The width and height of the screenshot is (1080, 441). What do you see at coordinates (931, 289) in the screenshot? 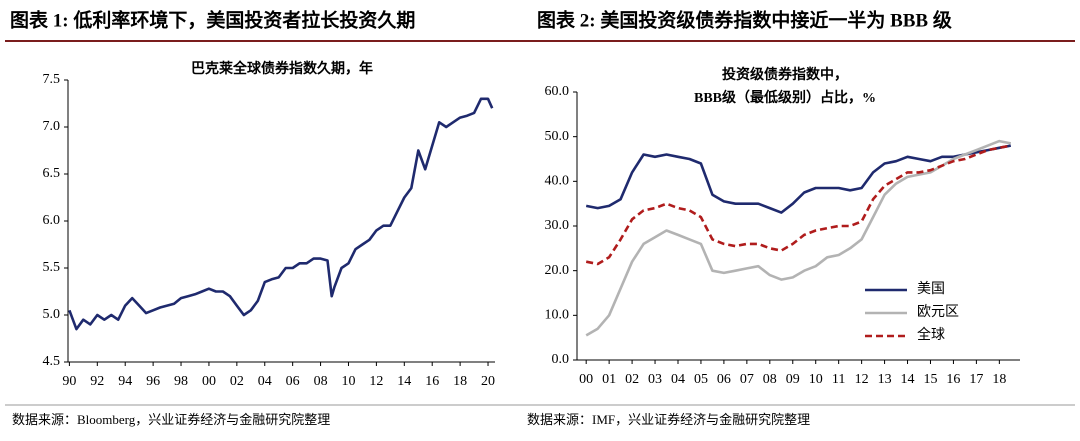
I see `legend-label: 美国` at bounding box center [931, 289].